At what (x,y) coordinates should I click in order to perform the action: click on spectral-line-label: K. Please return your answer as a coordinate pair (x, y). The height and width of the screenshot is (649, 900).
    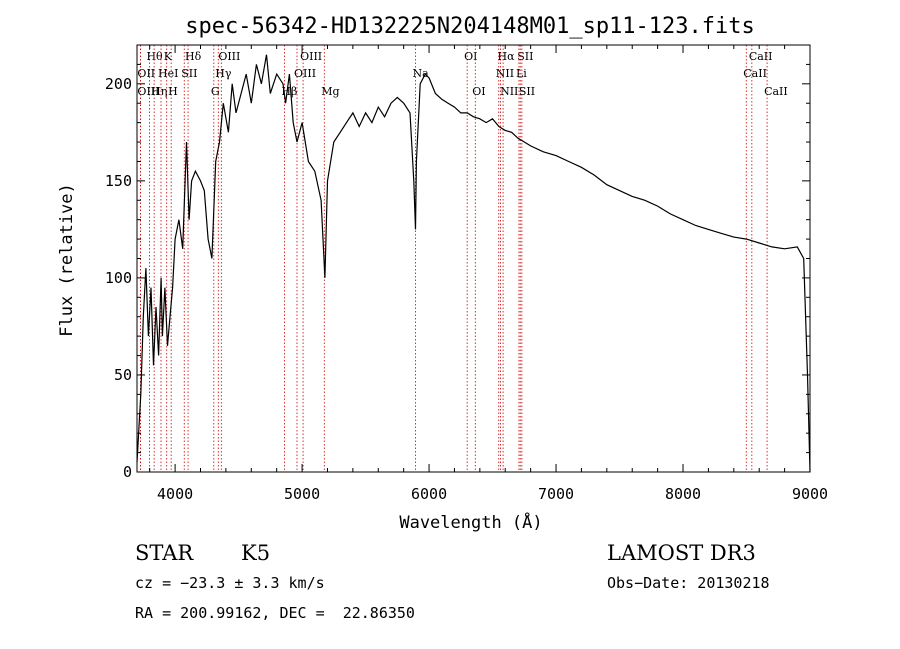
    Looking at the image, I should click on (168, 56).